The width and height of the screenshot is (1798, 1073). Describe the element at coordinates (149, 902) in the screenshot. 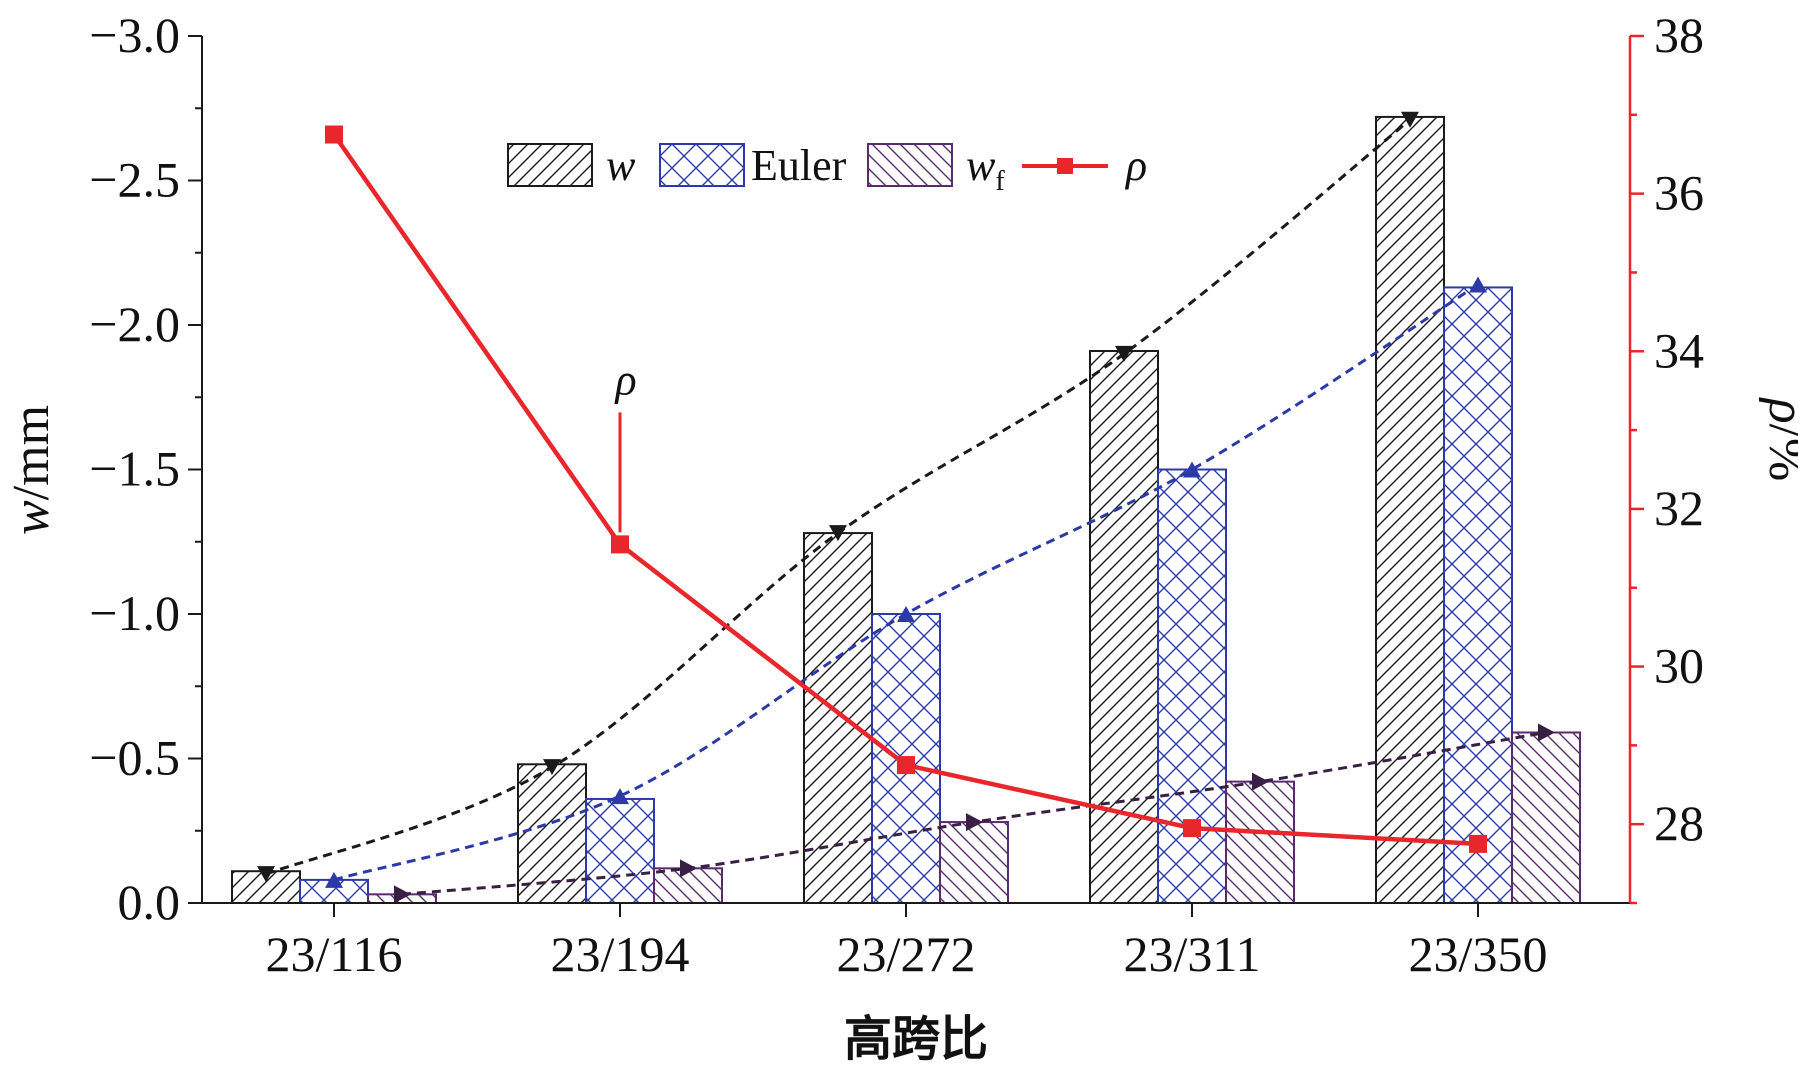

I see `left-tick-label: 0.0` at that location.